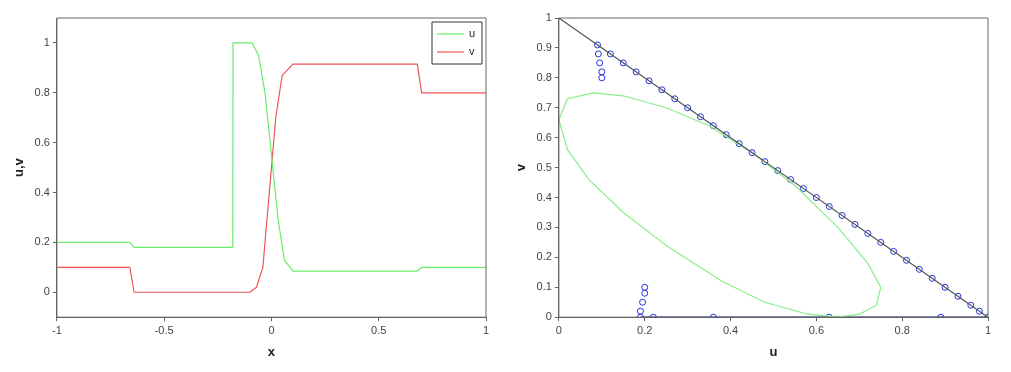 This screenshot has height=372, width=1011. I want to click on y-tick-label: 0.5, so click(544, 166).